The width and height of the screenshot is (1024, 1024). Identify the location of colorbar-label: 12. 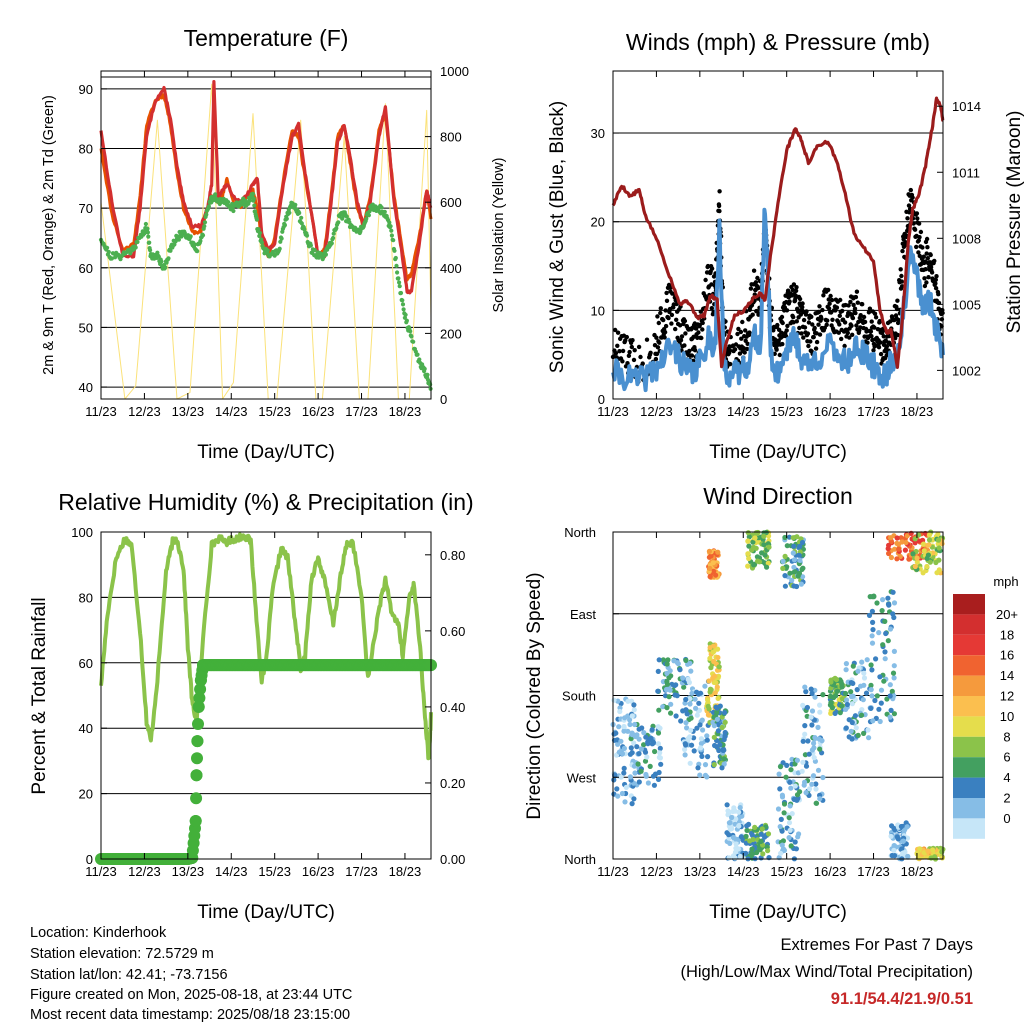
(1007, 696).